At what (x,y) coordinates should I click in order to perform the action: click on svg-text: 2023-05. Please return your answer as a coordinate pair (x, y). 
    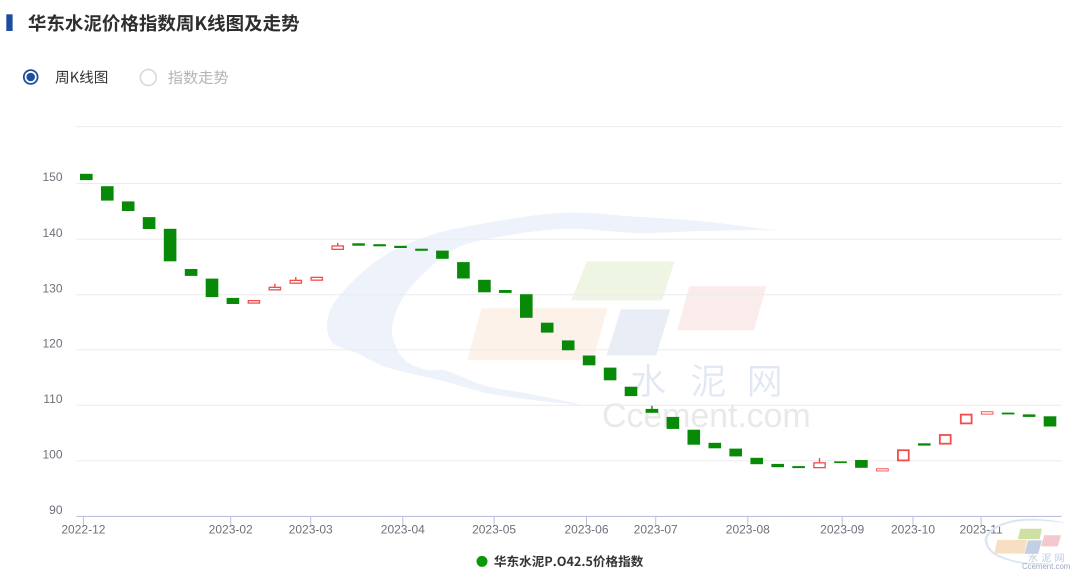
    Looking at the image, I should click on (494, 530).